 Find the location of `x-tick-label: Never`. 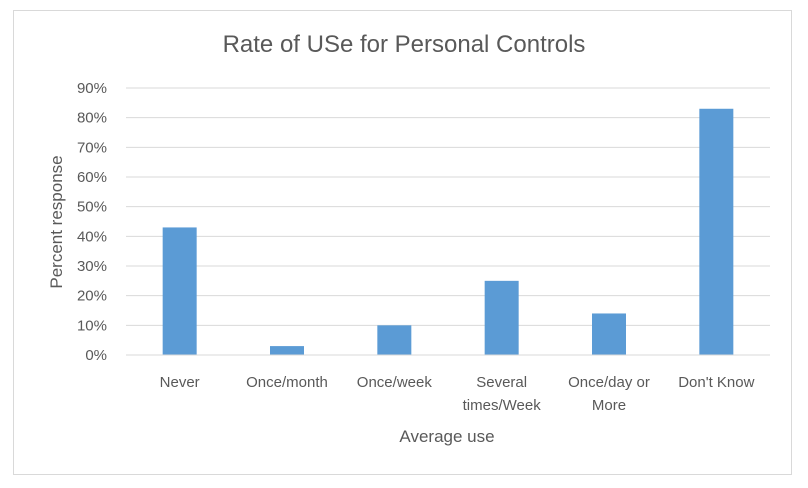

x-tick-label: Never is located at coordinates (180, 382).